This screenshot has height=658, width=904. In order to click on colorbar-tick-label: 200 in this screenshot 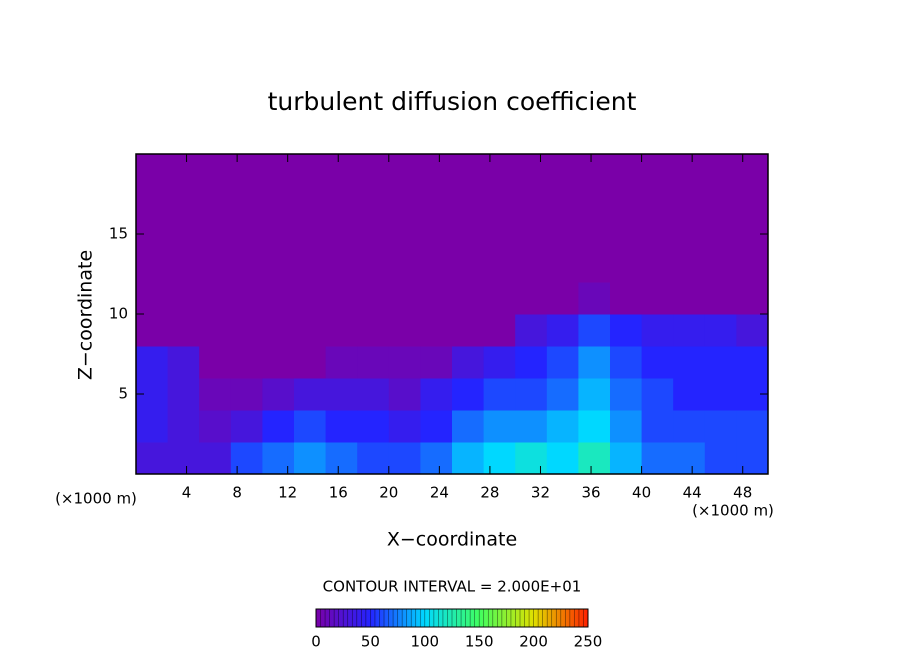, I will do `click(533, 642)`.